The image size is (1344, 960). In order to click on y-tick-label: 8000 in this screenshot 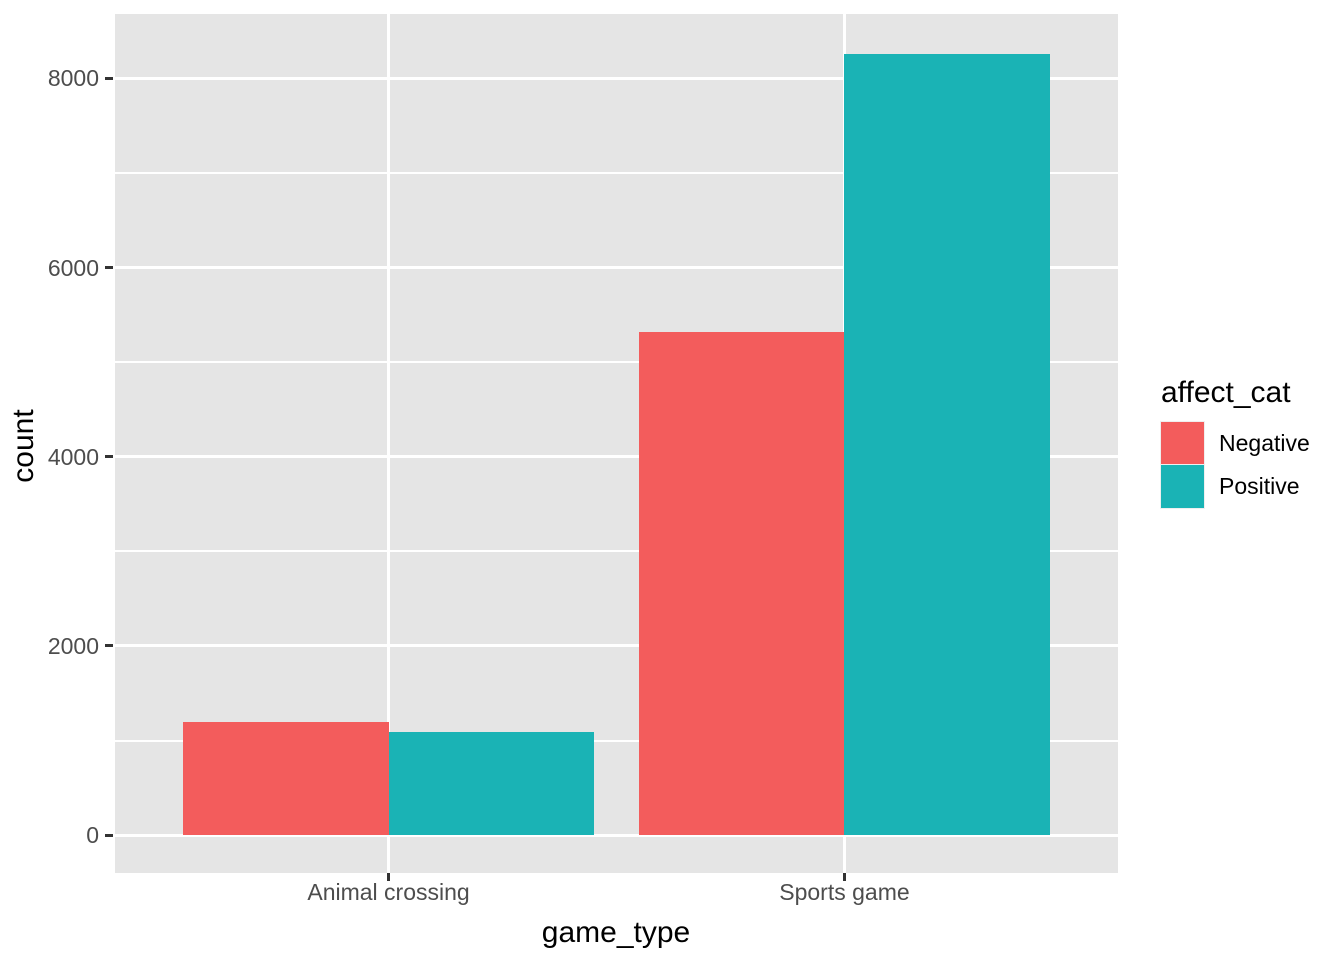, I will do `click(73, 78)`.